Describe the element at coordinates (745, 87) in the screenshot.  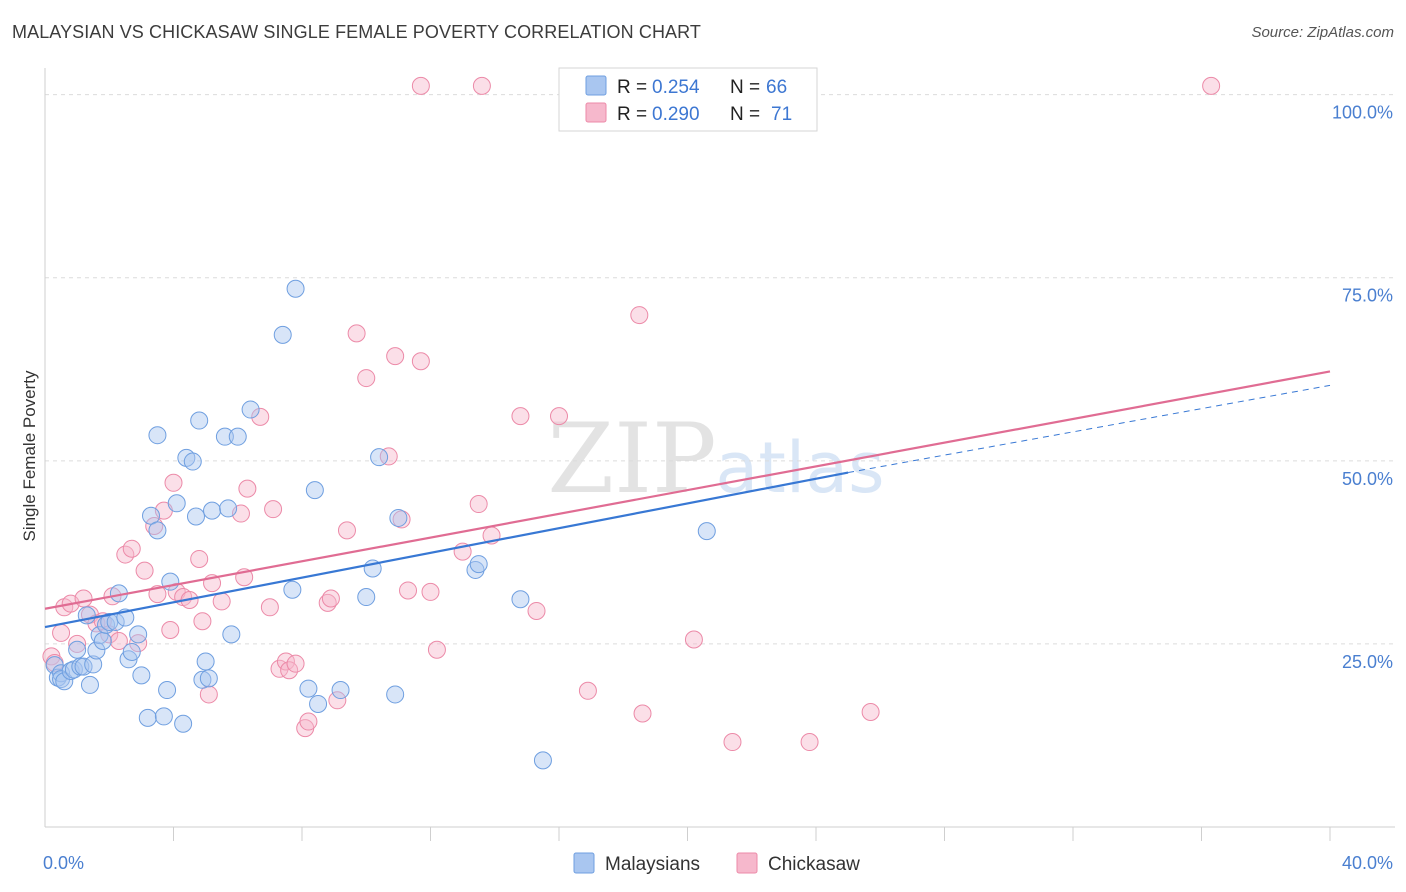
I see `stats-n-label-1: N =` at that location.